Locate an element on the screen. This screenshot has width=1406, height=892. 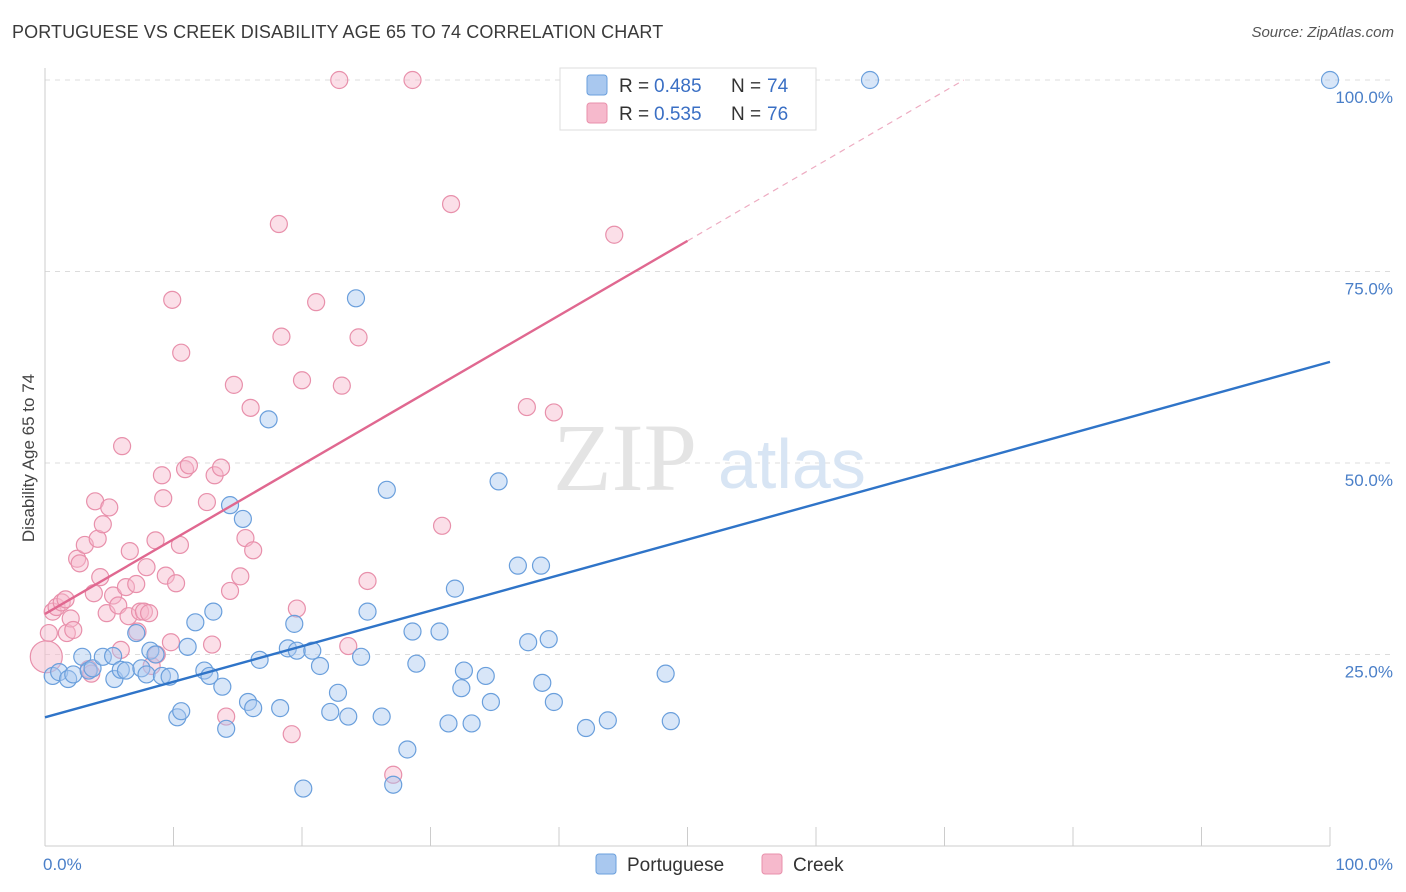
y-axis-title: Disability Age 65 to 74 is located at coordinates (28, 458).